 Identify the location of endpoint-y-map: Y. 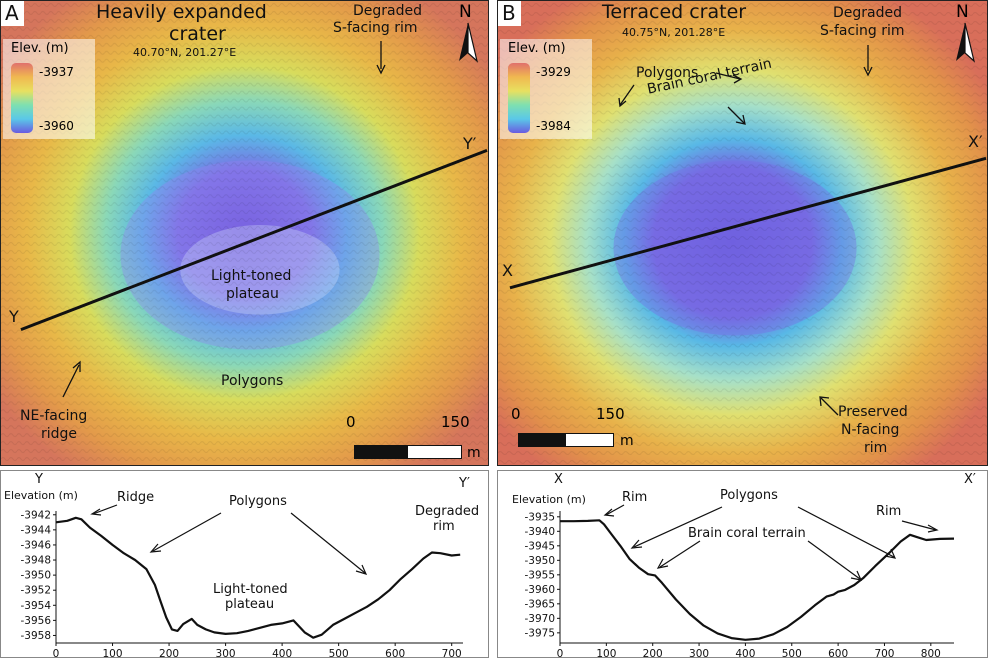
(14, 316).